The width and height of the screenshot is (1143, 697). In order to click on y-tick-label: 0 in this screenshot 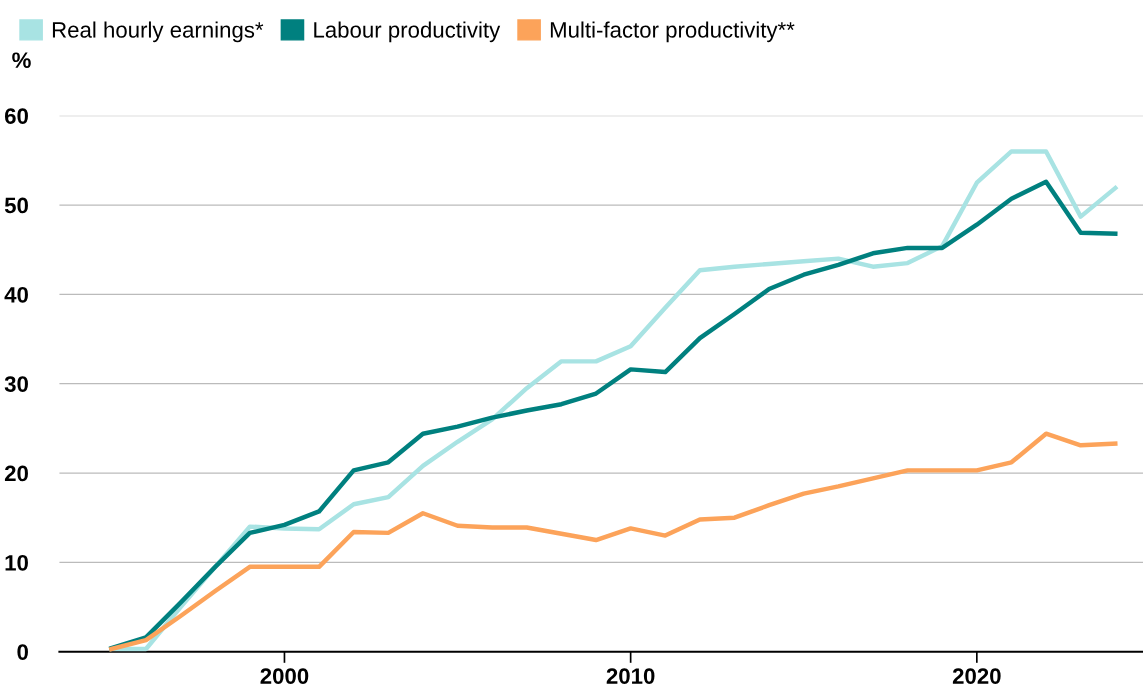, I will do `click(22, 652)`.